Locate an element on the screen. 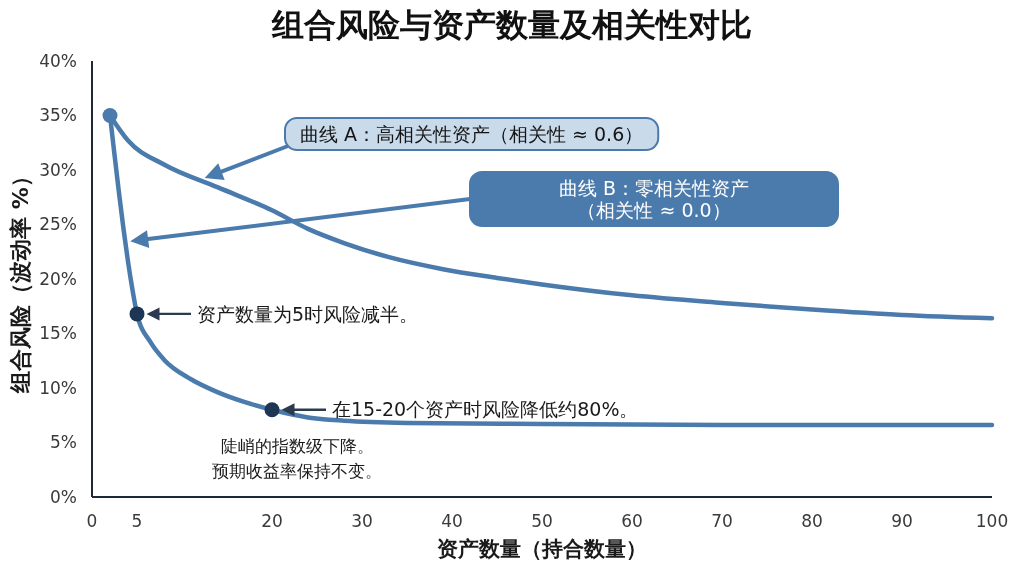  x-tick-label: 20 is located at coordinates (272, 520).